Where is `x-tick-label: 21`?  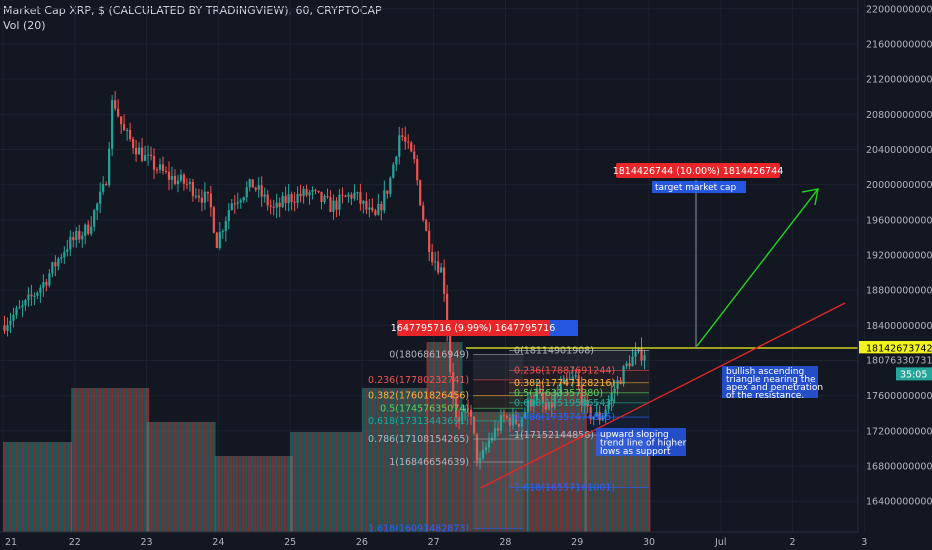
x-tick-label: 21 is located at coordinates (11, 542).